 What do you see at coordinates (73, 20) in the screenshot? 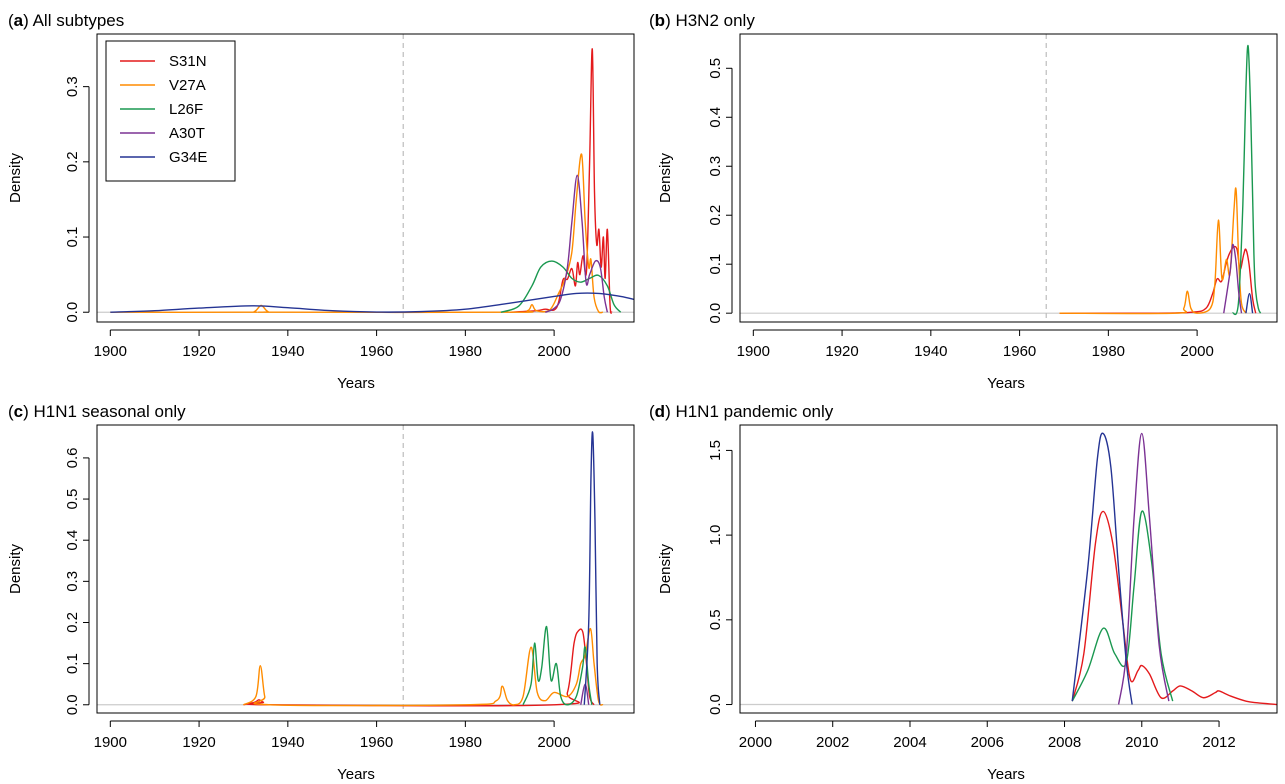
I see `panel-label-close: ) All subtypes` at bounding box center [73, 20].